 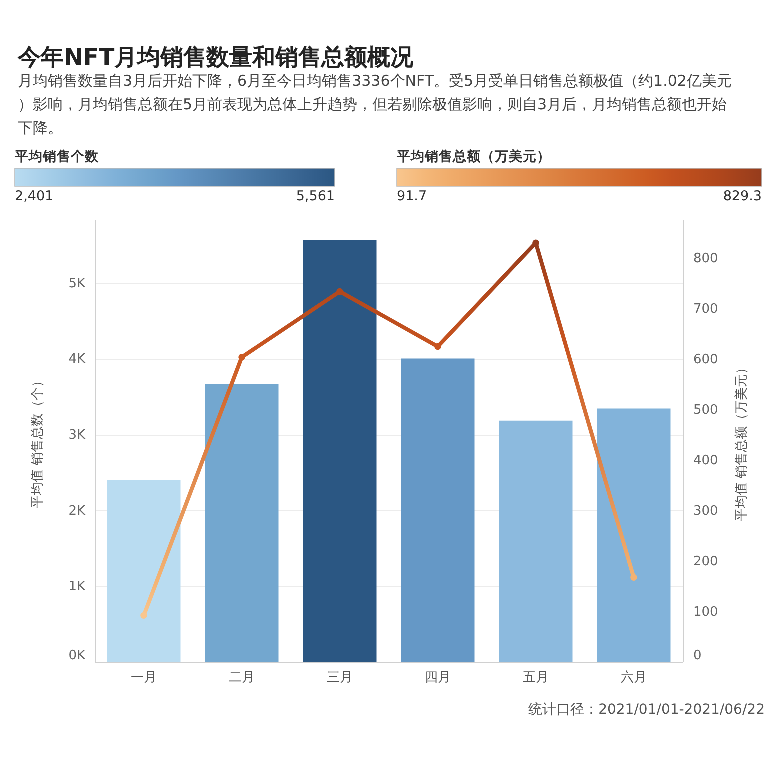 What do you see at coordinates (741, 441) in the screenshot?
I see `y2-axis-title: 平均值 销售总额（万美元）` at bounding box center [741, 441].